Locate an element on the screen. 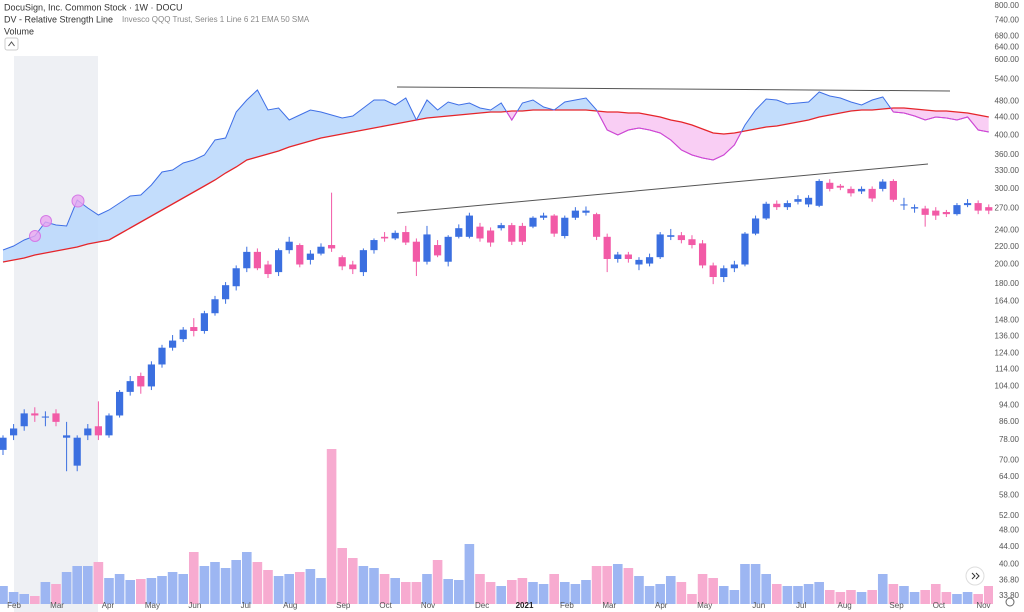  y-tick-label: 800.00 is located at coordinates (1007, 5).